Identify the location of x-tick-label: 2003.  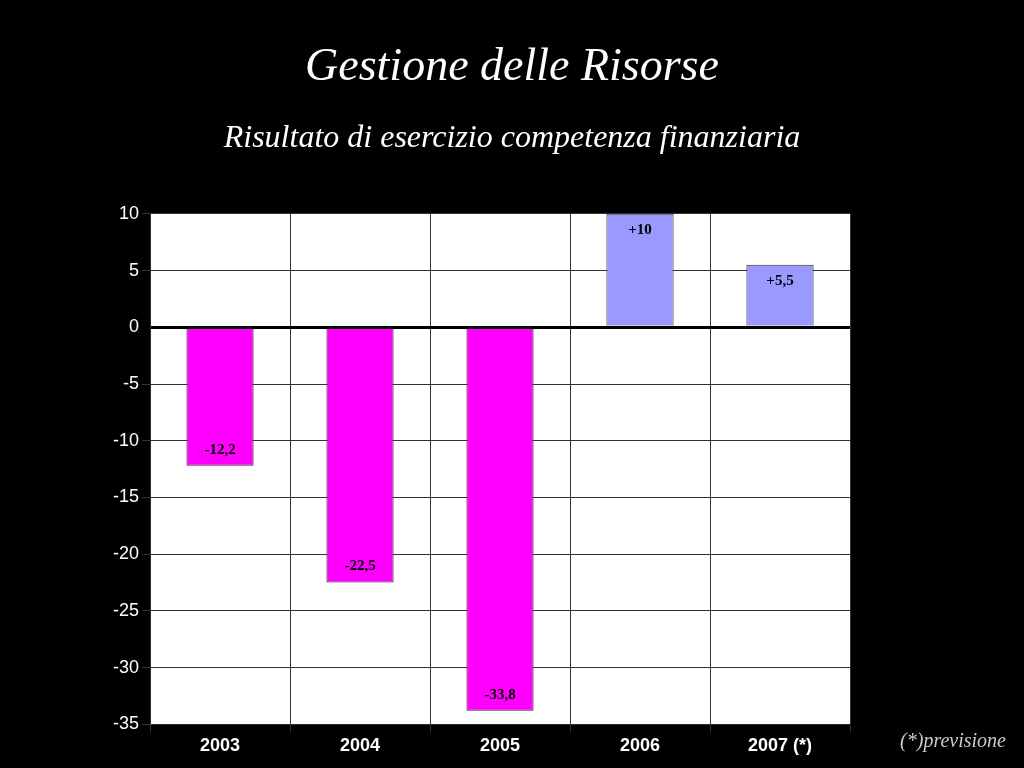
(220, 745).